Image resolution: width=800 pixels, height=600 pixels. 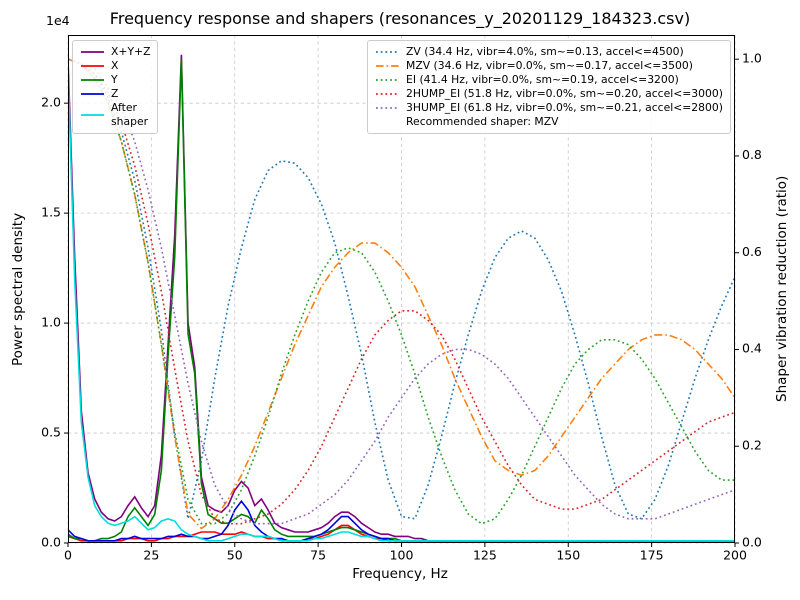 What do you see at coordinates (782, 289) in the screenshot?
I see `y-right-axis-label: Shaper vibration reduction (ratio)` at bounding box center [782, 289].